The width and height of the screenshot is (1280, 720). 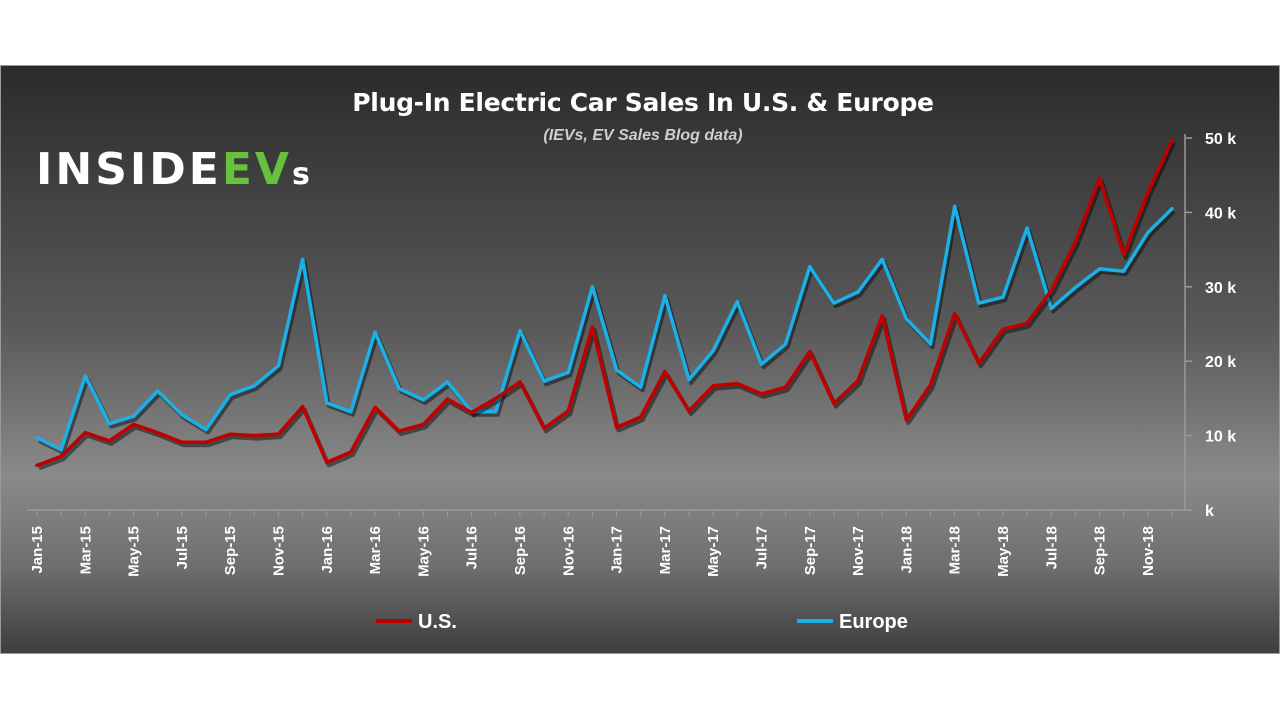 What do you see at coordinates (1003, 551) in the screenshot?
I see `x-tick-label: May-18` at bounding box center [1003, 551].